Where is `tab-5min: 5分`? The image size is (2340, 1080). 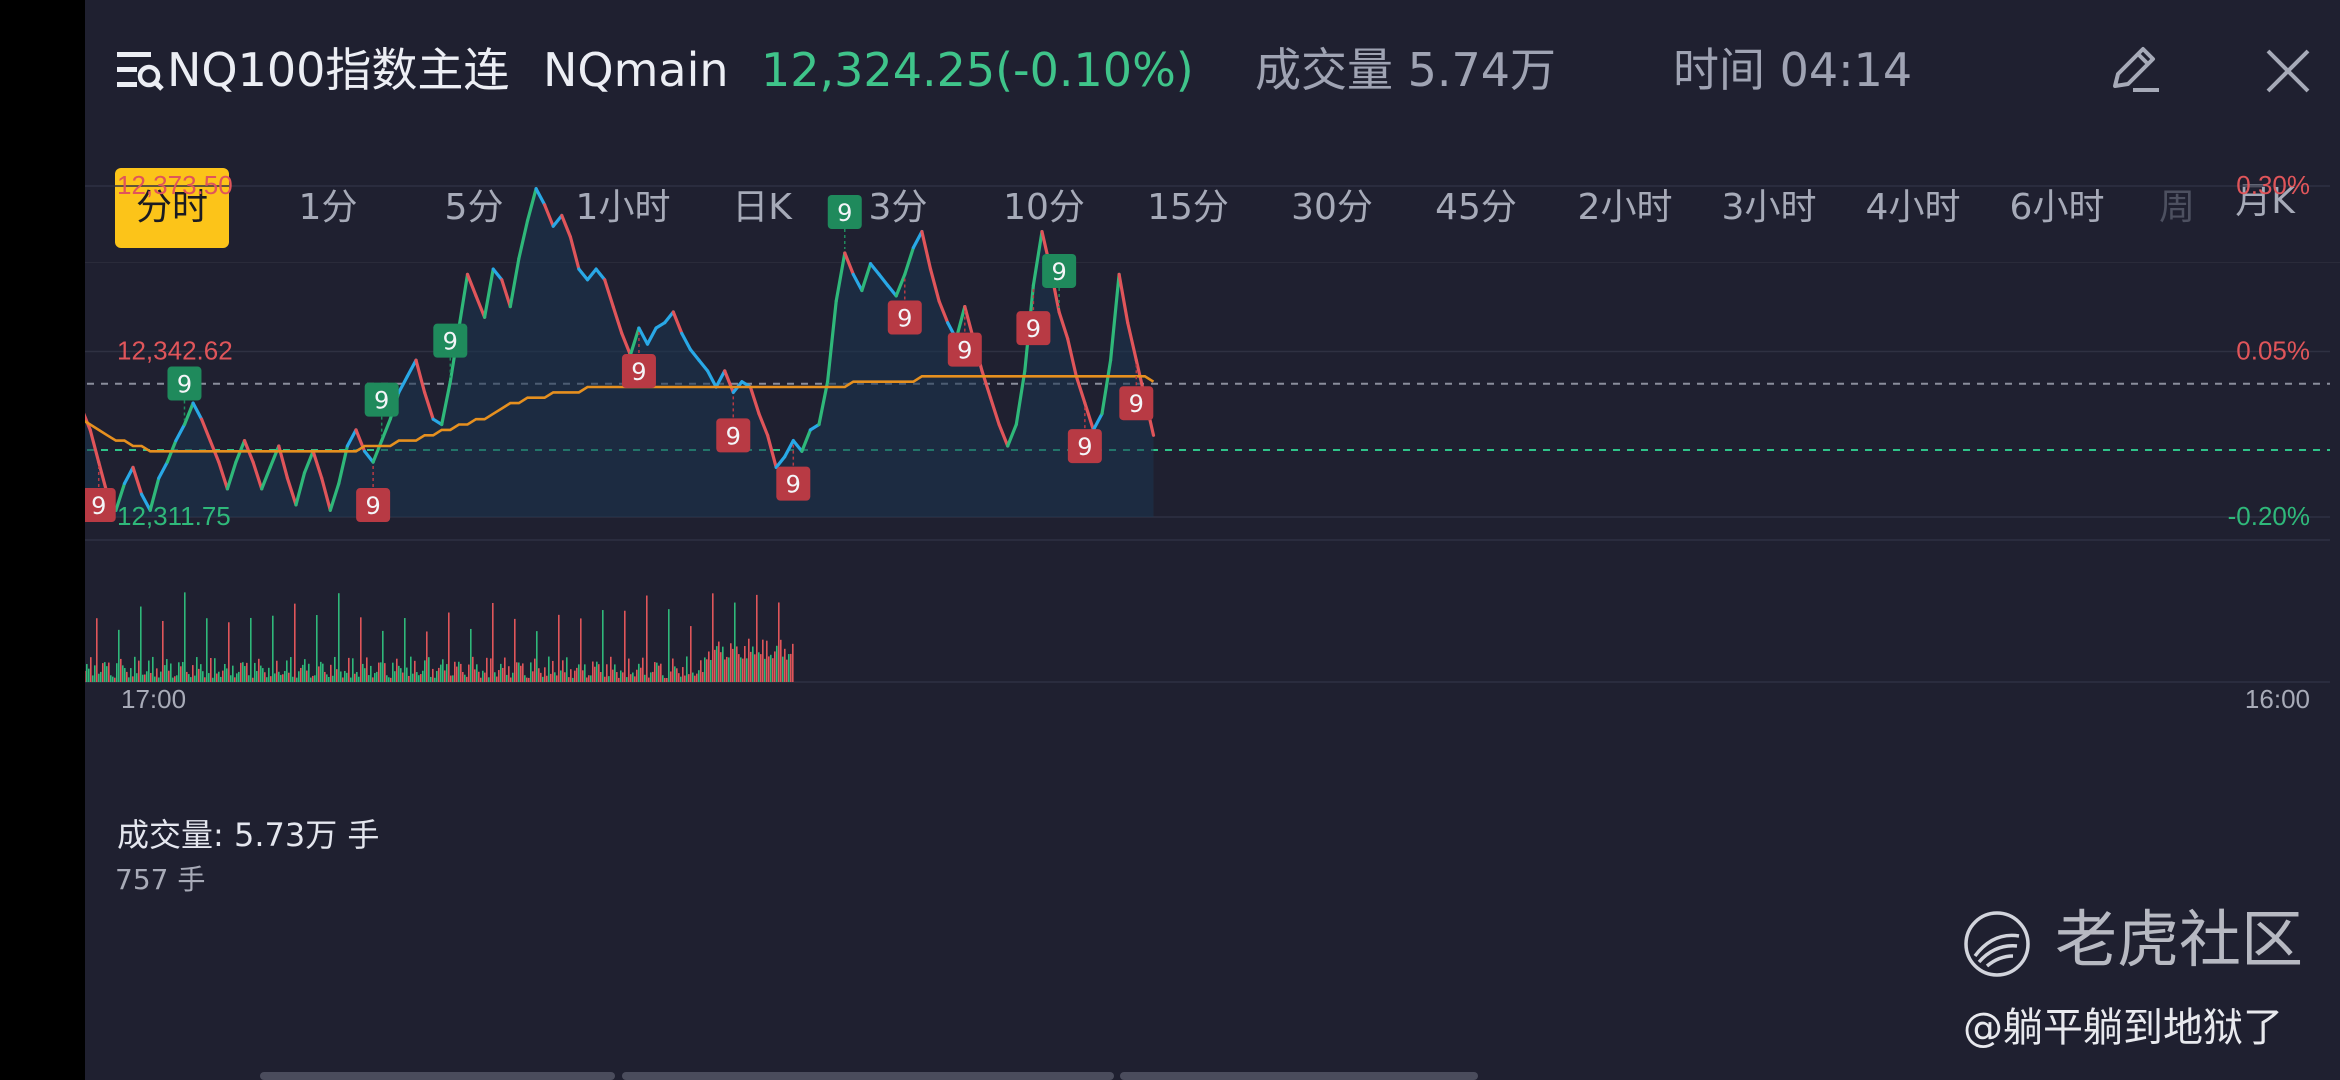
tab-5min: 5分 is located at coordinates (474, 207).